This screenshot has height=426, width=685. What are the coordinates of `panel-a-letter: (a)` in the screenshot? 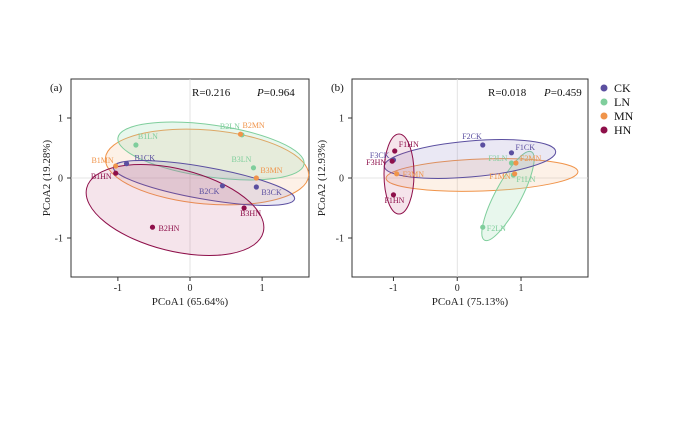 It's located at (56, 88).